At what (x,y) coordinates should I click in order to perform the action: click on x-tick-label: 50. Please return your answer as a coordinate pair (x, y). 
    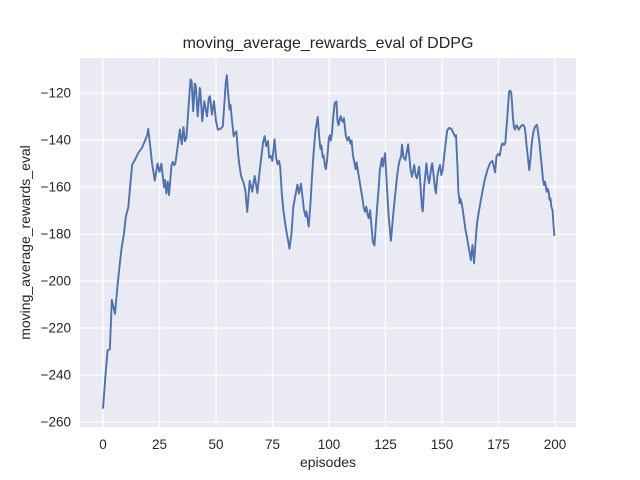
    Looking at the image, I should click on (216, 444).